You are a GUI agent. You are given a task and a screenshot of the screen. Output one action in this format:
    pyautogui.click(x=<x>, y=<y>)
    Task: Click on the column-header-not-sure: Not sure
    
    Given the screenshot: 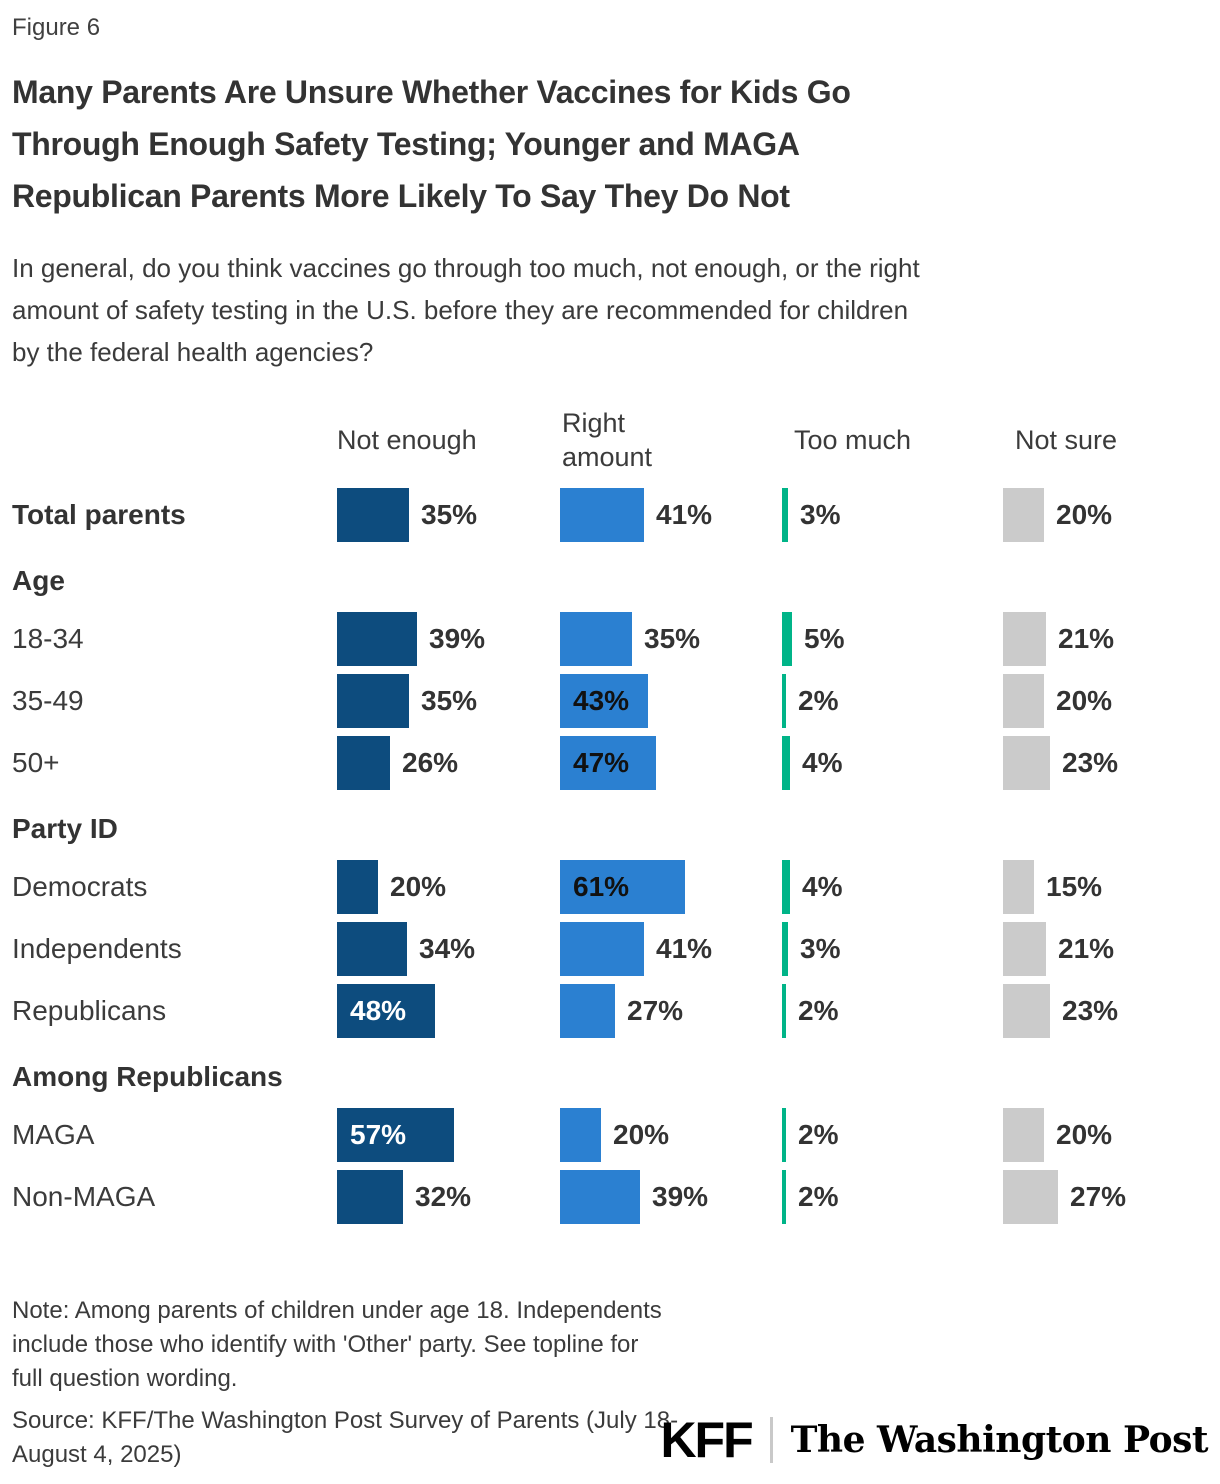 What is the action you would take?
    pyautogui.click(x=1066, y=440)
    